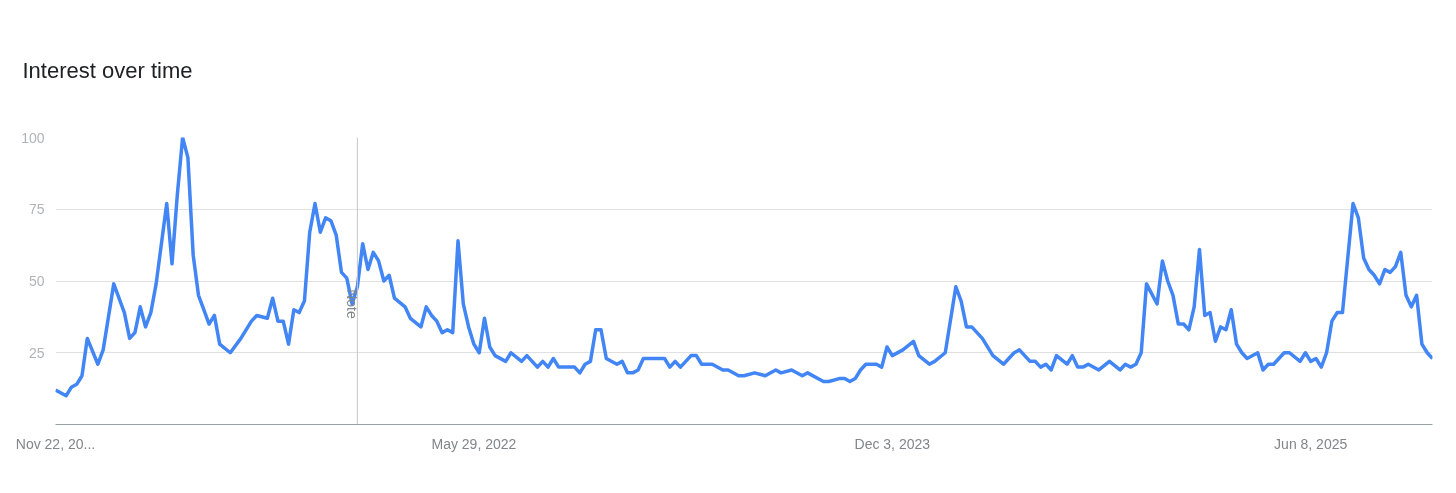 This screenshot has height=493, width=1456. I want to click on y-tick-label: 25, so click(36, 352).